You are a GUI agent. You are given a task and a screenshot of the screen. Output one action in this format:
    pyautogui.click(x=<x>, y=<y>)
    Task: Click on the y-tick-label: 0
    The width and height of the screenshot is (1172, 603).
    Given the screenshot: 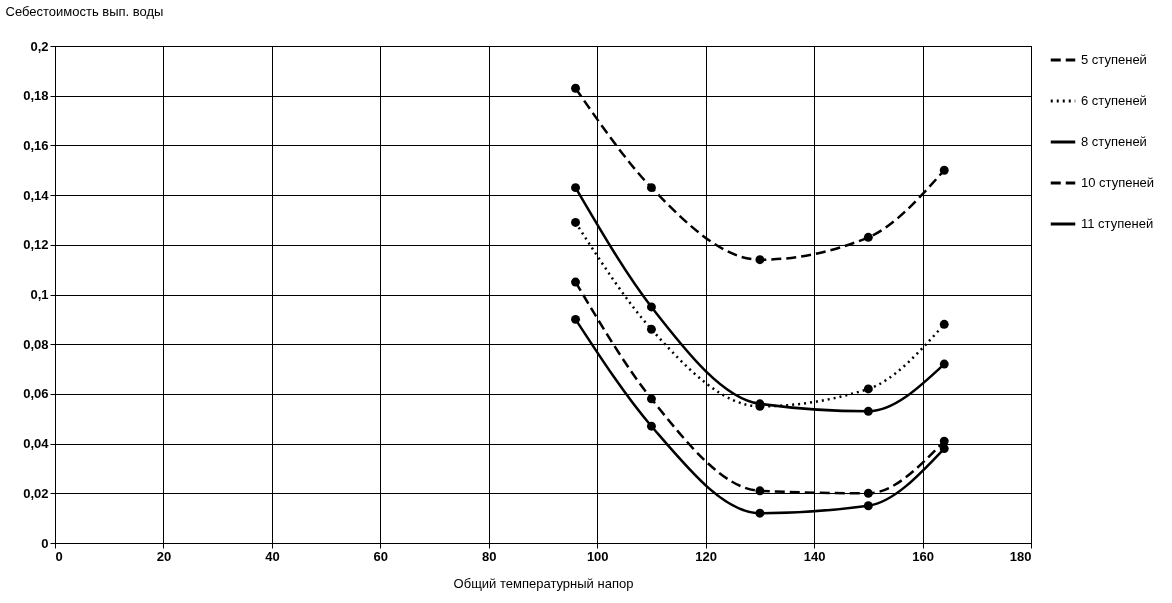 What is the action you would take?
    pyautogui.click(x=45, y=543)
    